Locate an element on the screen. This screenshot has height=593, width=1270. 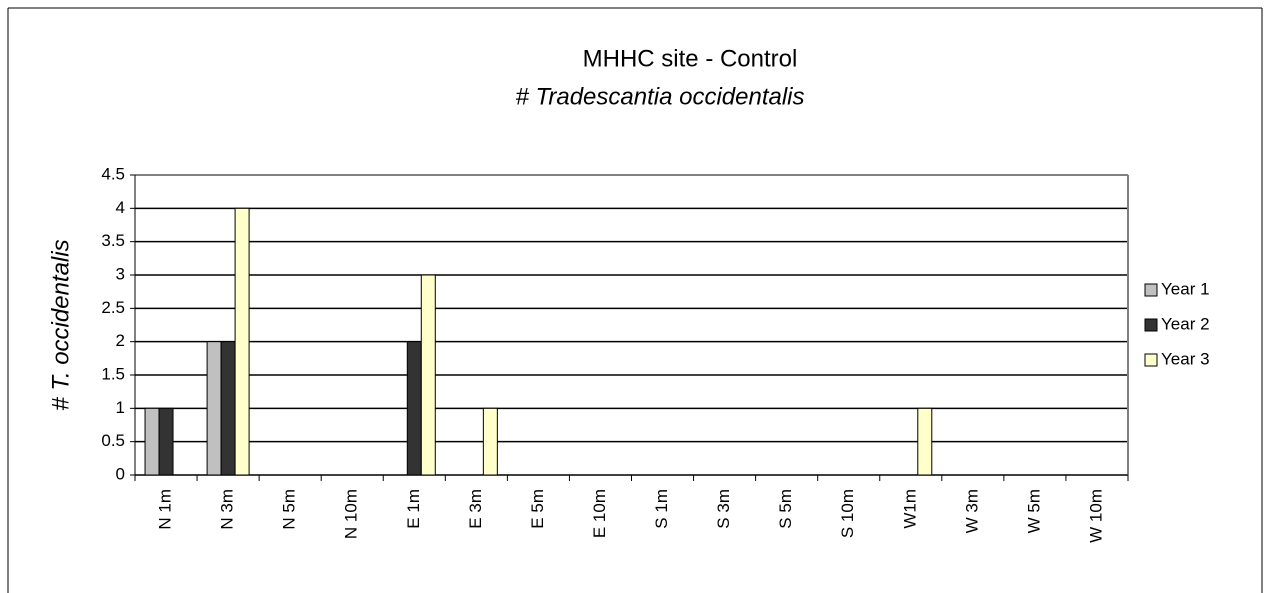
y-axis-label: # T. occidentalis is located at coordinates (60, 324).